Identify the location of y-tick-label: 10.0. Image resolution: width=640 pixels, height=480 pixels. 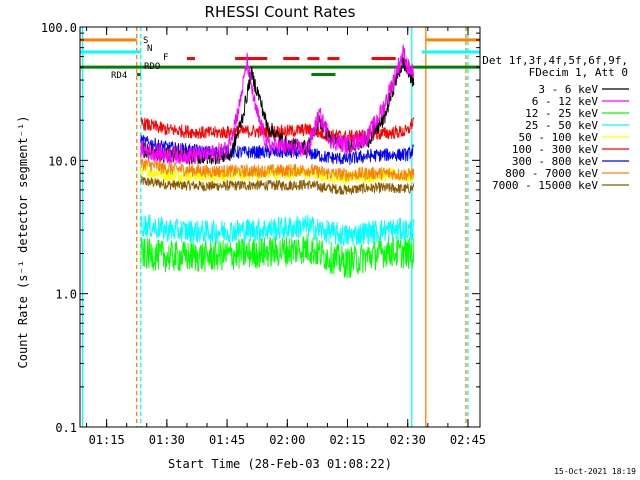
(62, 161).